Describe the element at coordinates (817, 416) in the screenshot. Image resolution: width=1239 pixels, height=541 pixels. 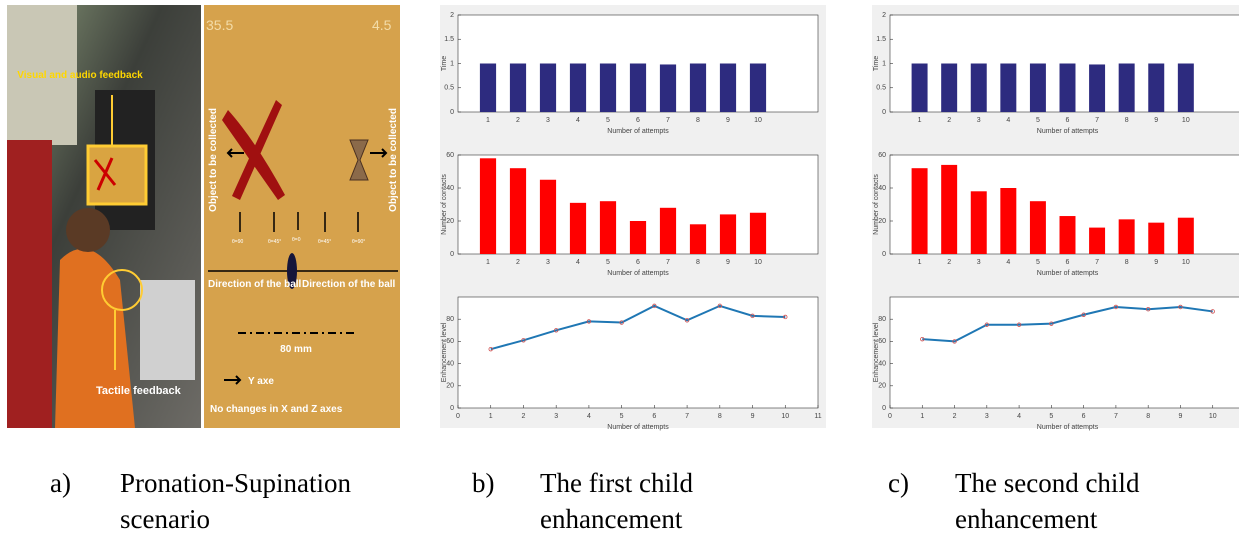
I see `x-tick-label: 11` at that location.